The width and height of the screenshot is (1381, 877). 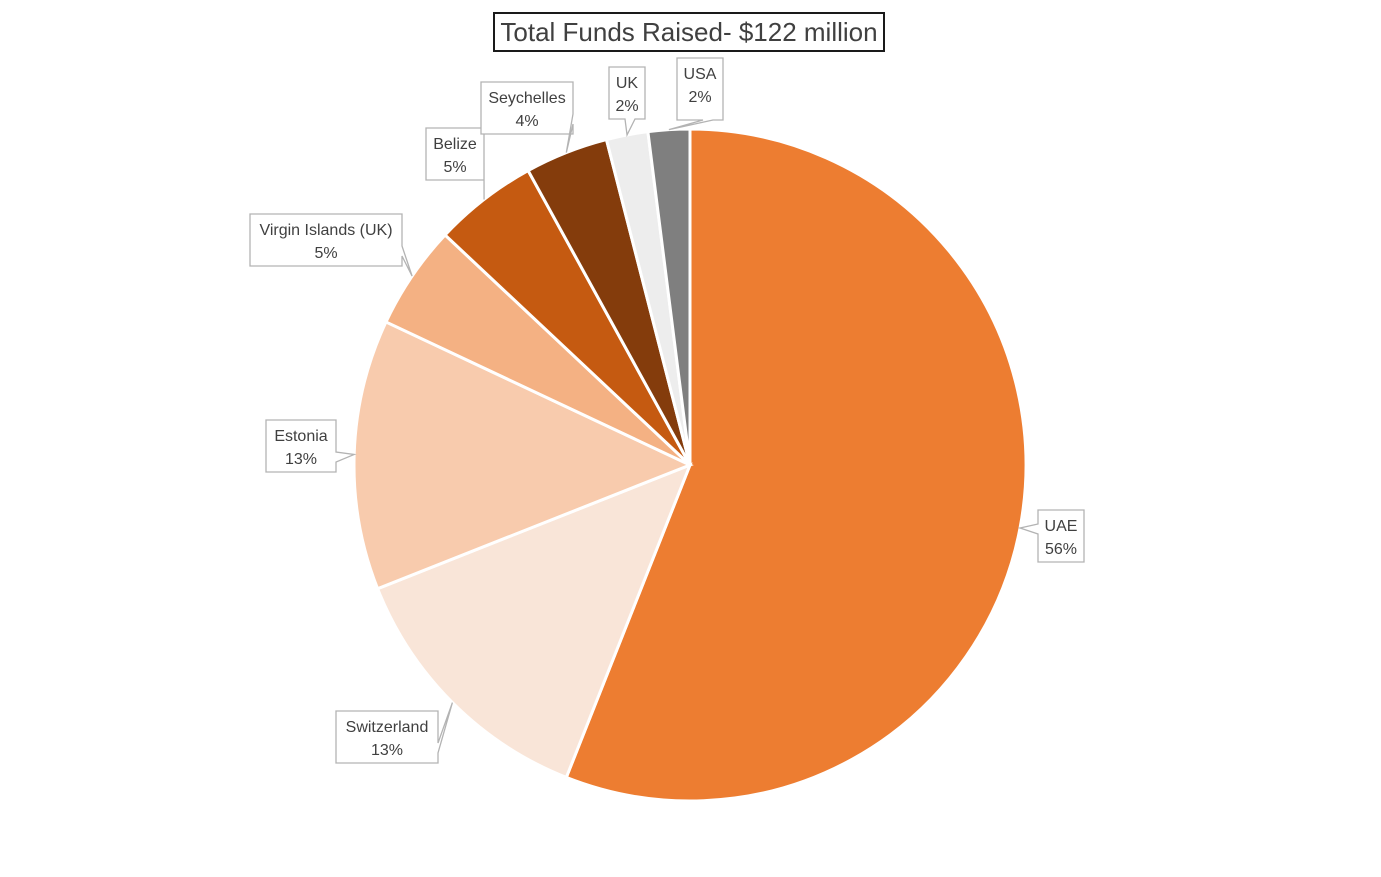 What do you see at coordinates (526, 98) in the screenshot?
I see `slice-category-label: Seychelles` at bounding box center [526, 98].